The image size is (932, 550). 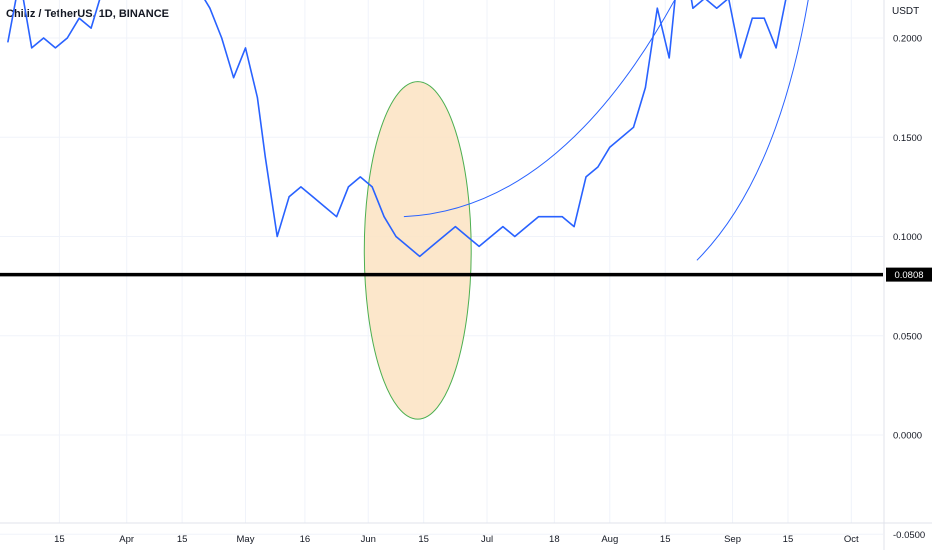 What do you see at coordinates (609, 539) in the screenshot?
I see `x-tick-label: Aug` at bounding box center [609, 539].